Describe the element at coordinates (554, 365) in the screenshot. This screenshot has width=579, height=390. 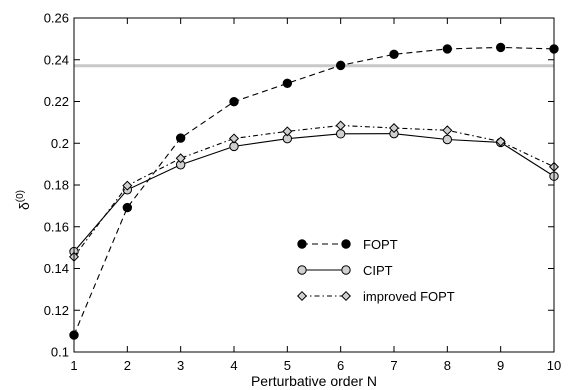
I see `x-tick-label: 10` at that location.